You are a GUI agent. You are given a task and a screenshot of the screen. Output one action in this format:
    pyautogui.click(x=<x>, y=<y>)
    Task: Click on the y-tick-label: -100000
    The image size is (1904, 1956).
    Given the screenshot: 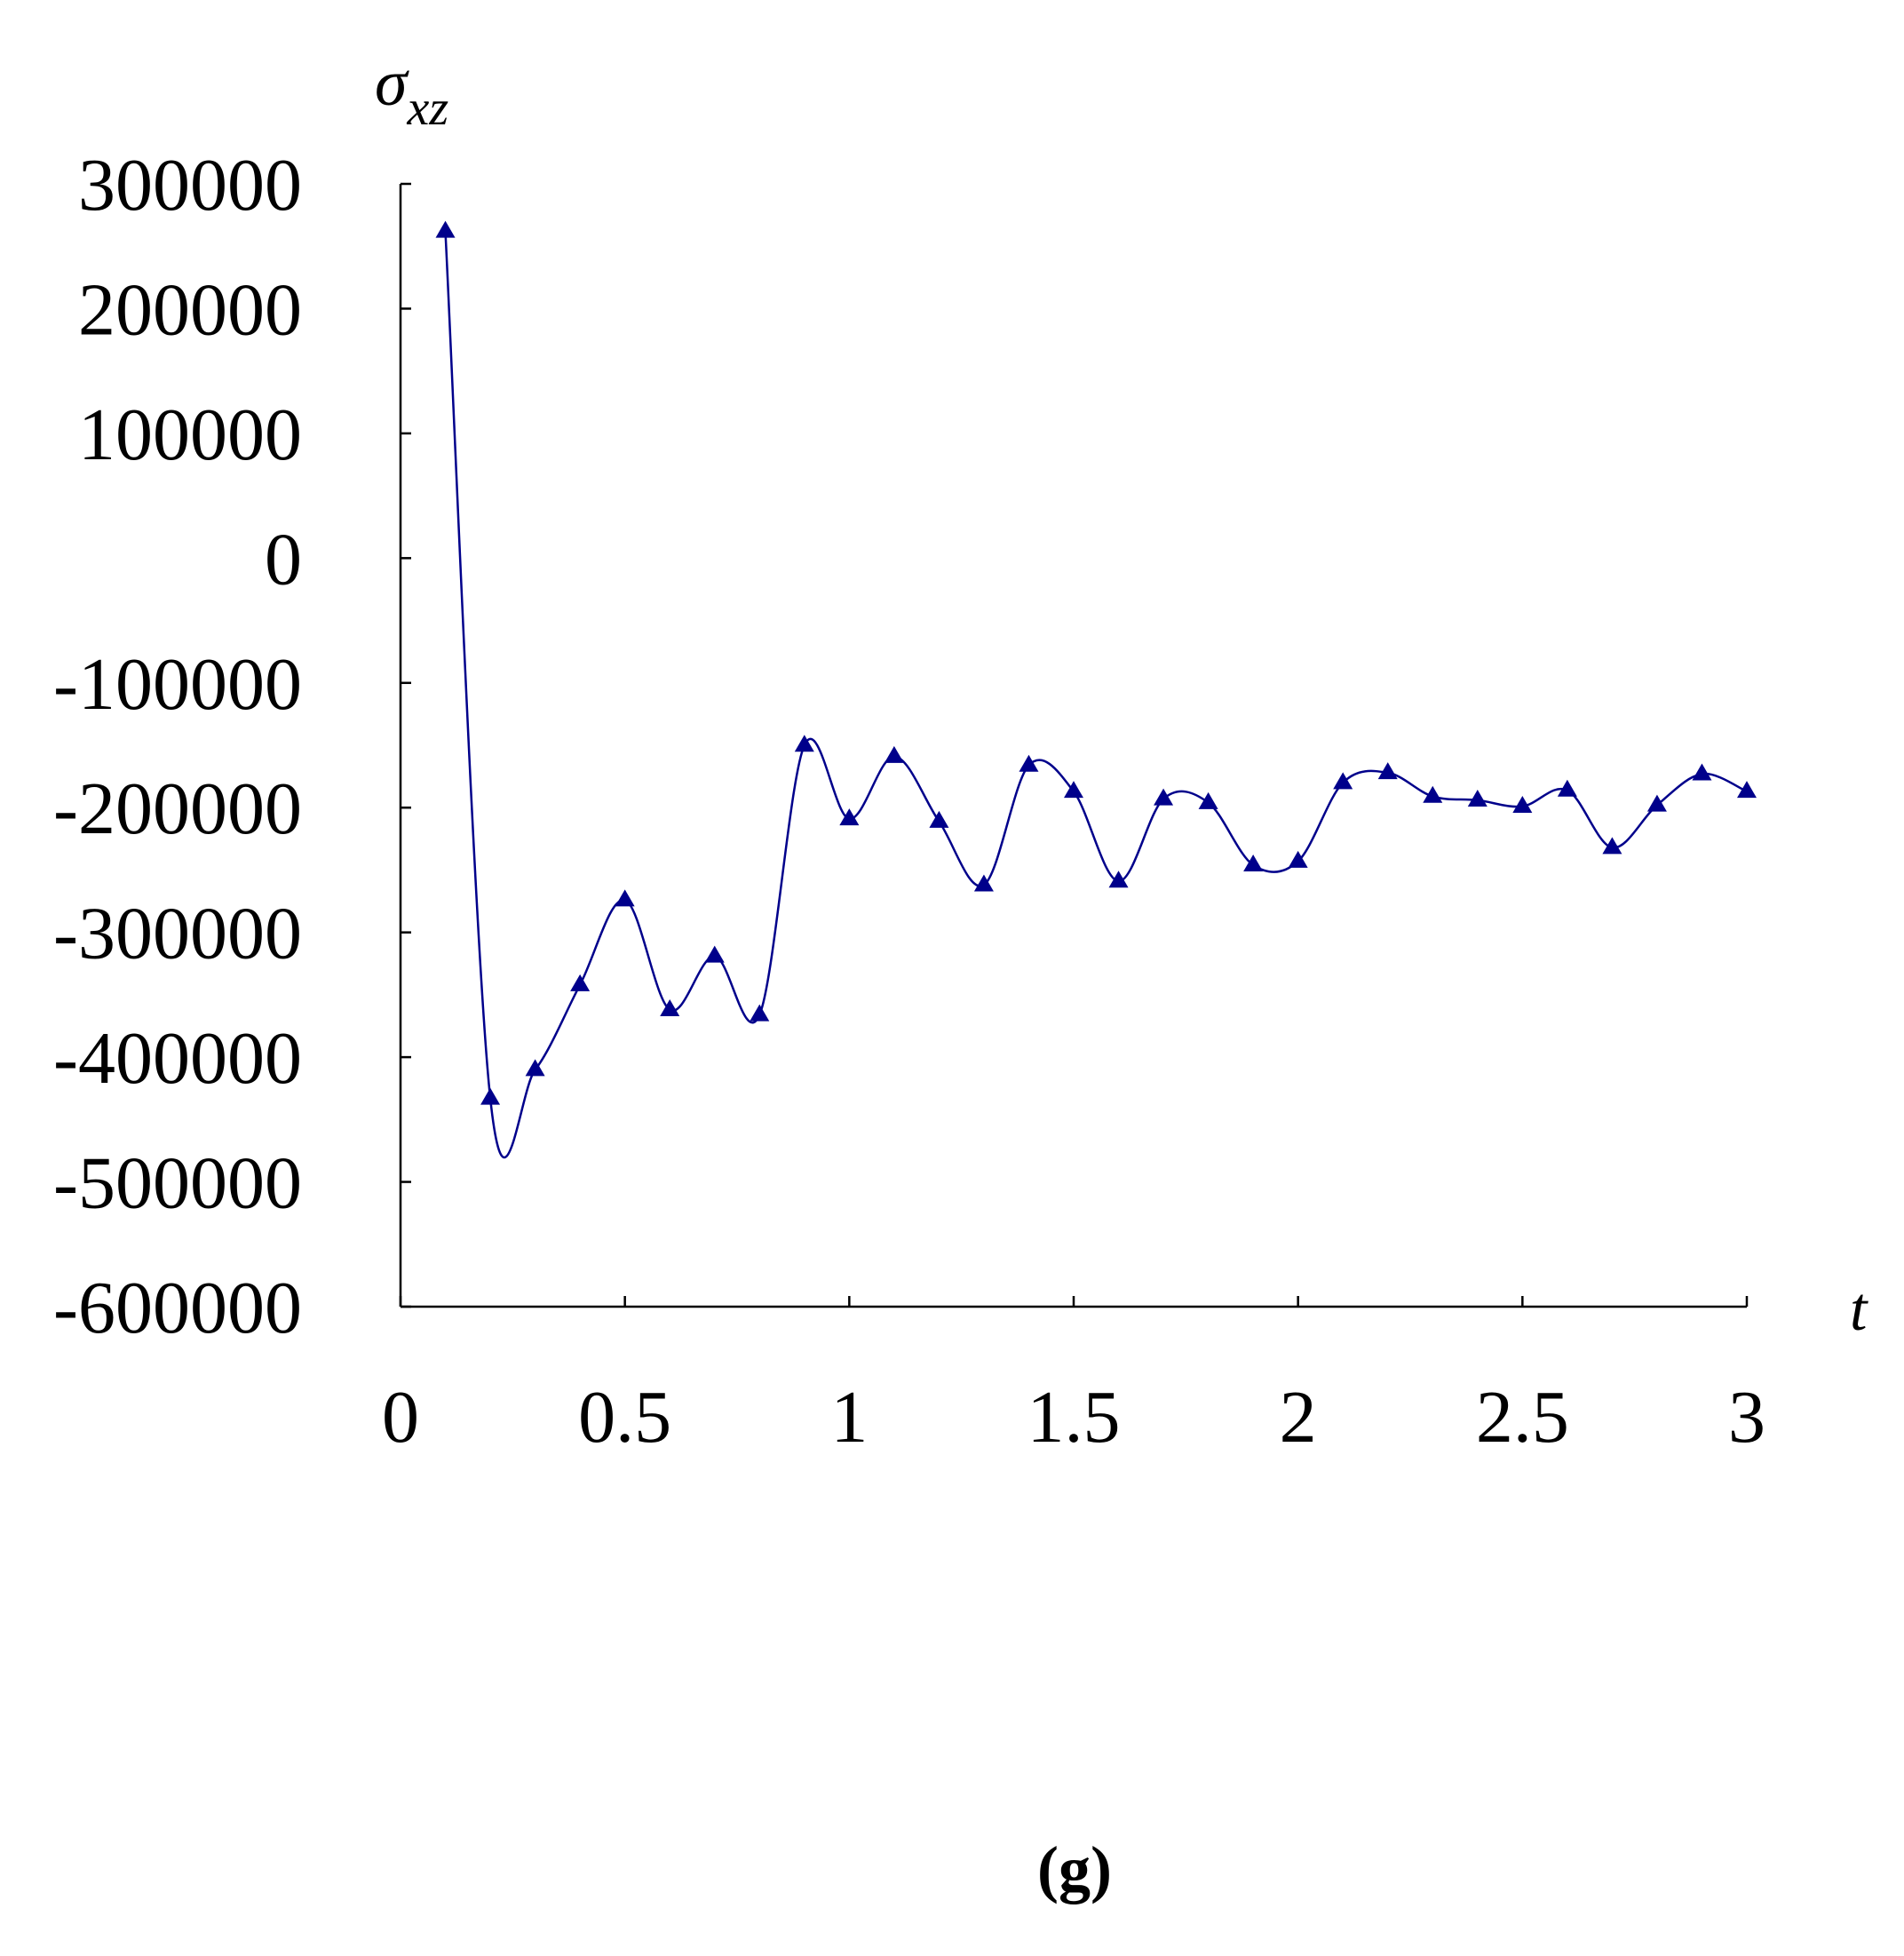 What is the action you would take?
    pyautogui.click(x=177, y=684)
    